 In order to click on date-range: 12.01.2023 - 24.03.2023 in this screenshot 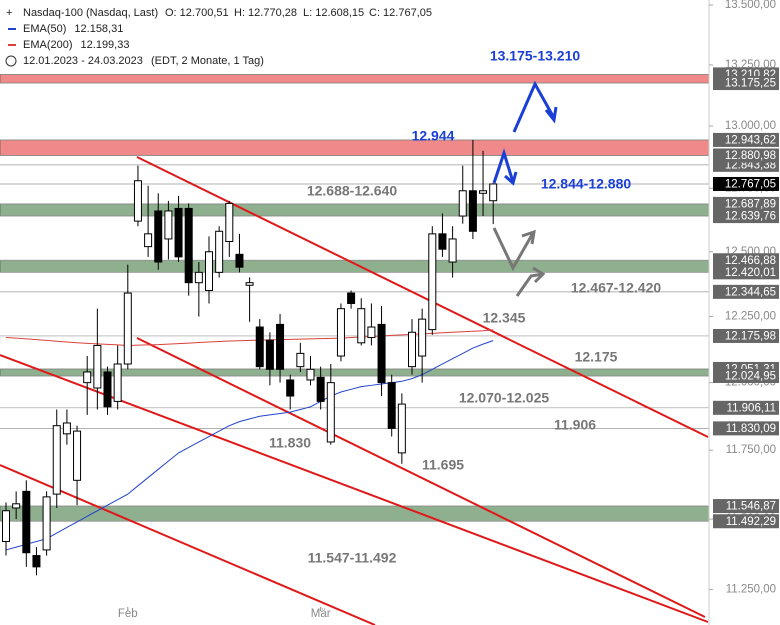, I will do `click(83, 61)`.